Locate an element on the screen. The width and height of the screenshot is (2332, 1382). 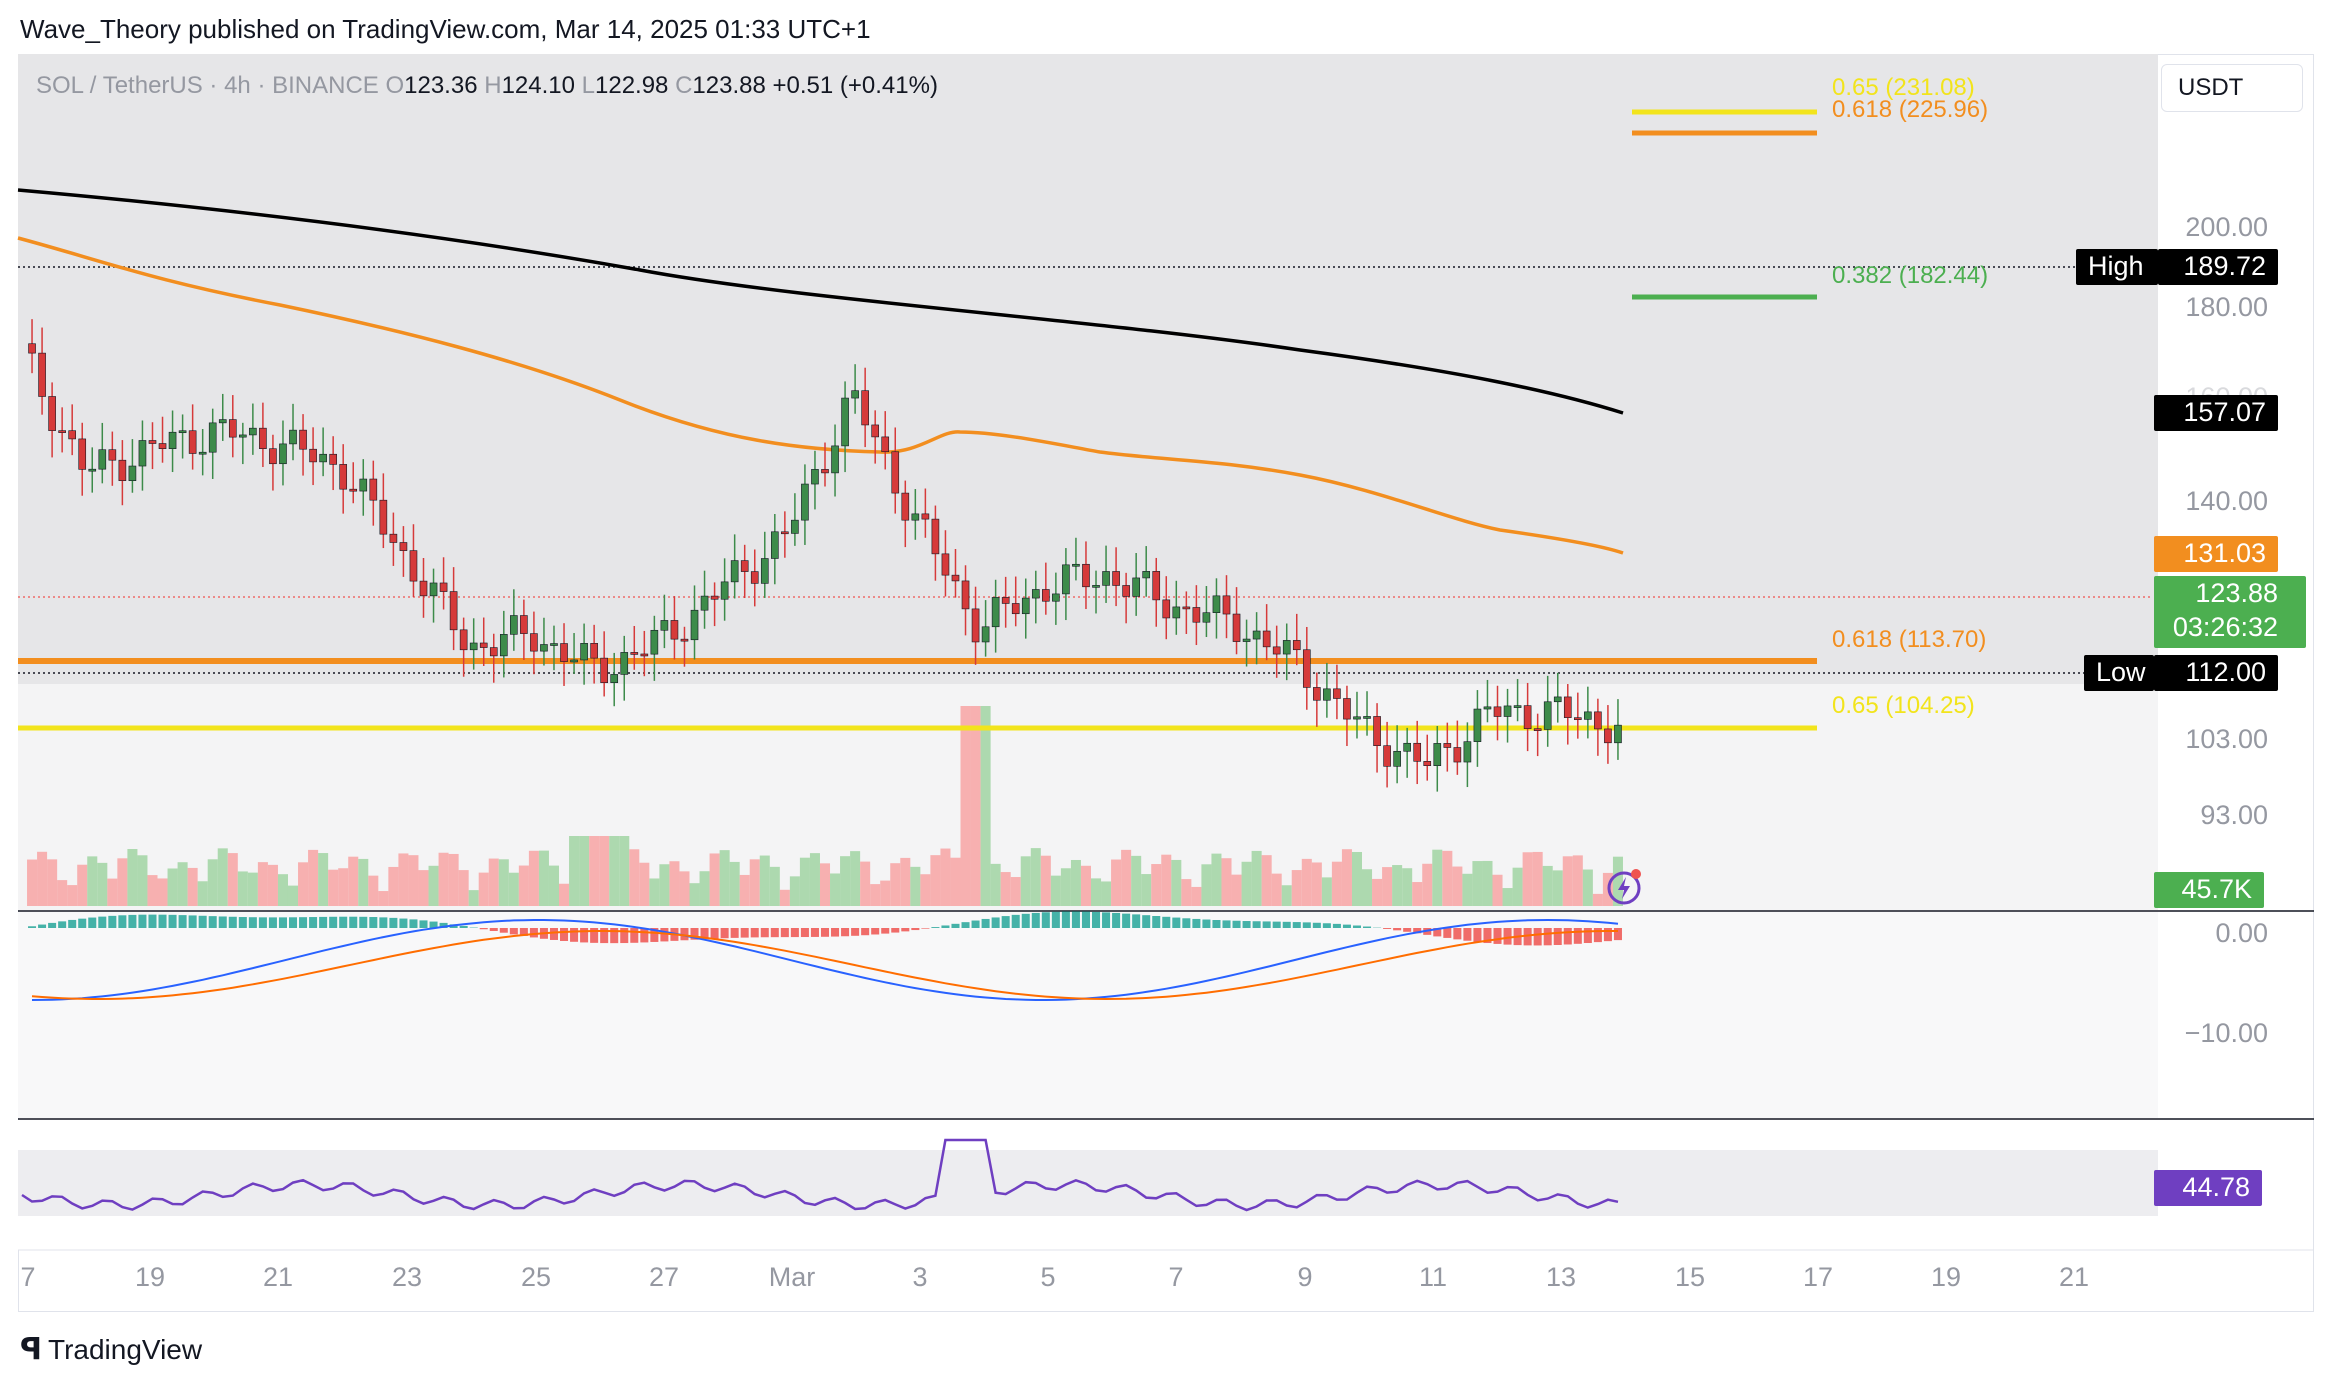
fib-label-0.382: 0.382 (182.44) is located at coordinates (1910, 275).